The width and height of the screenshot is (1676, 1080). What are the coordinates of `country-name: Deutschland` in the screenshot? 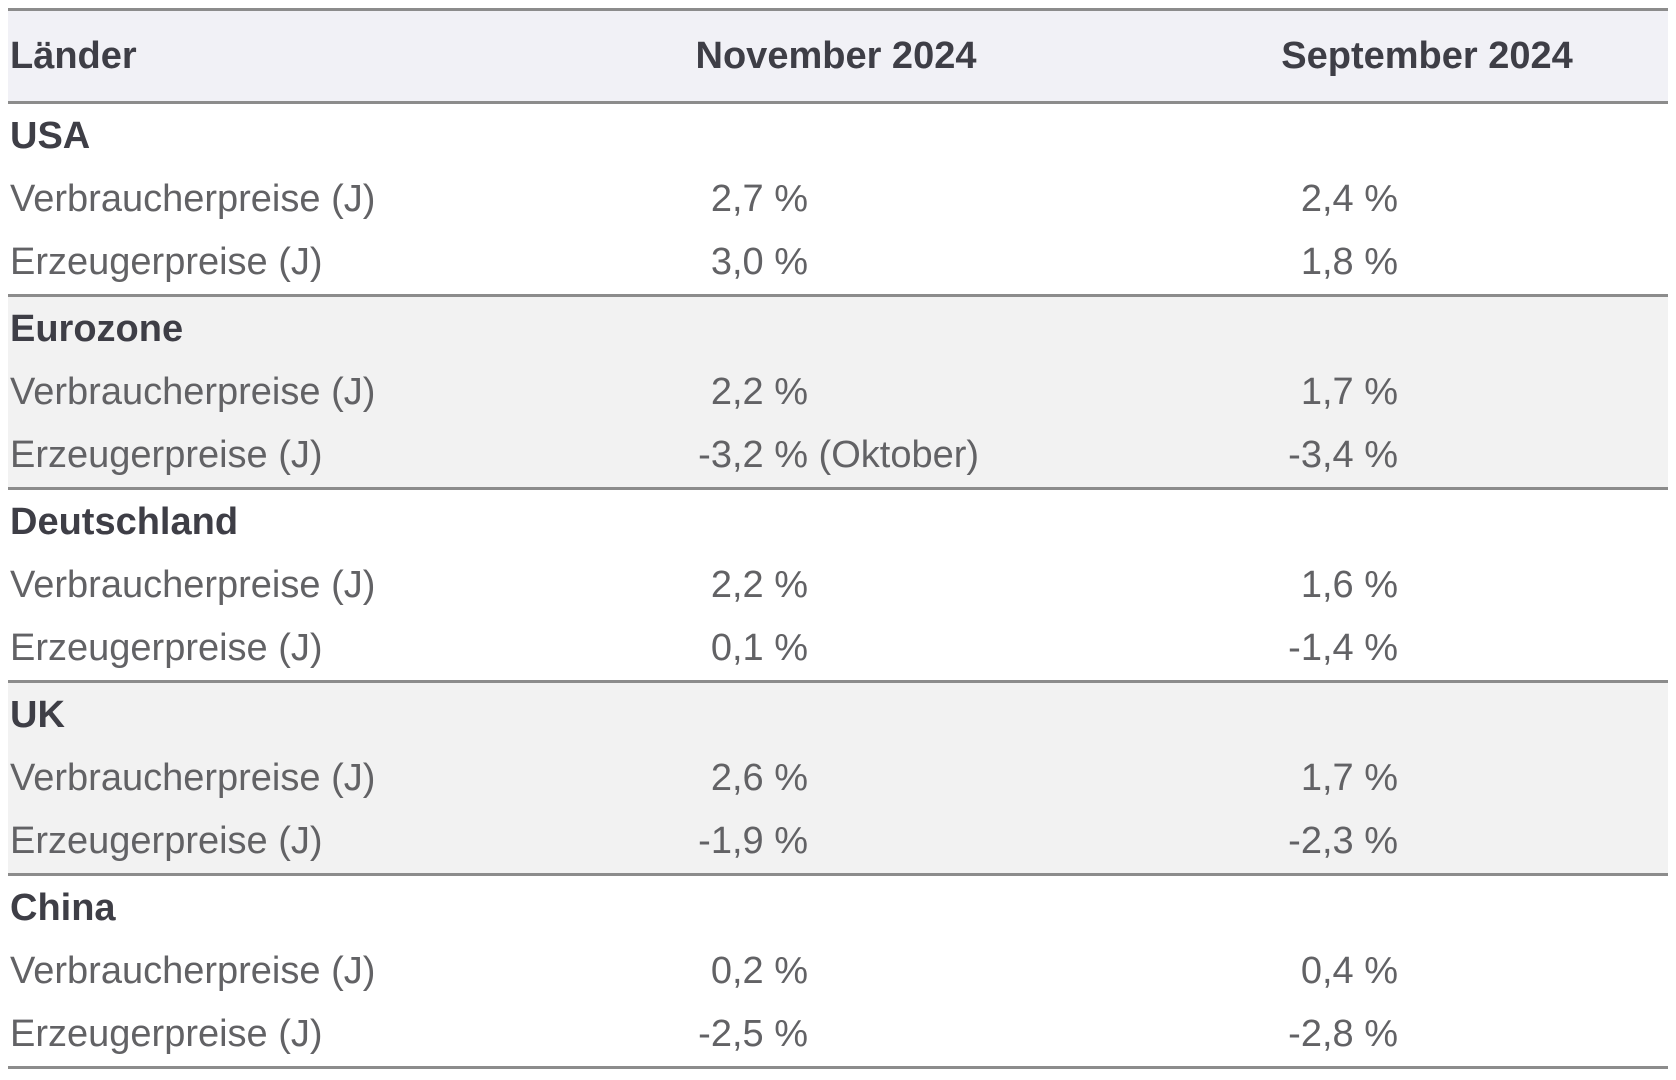 It's located at (124, 521).